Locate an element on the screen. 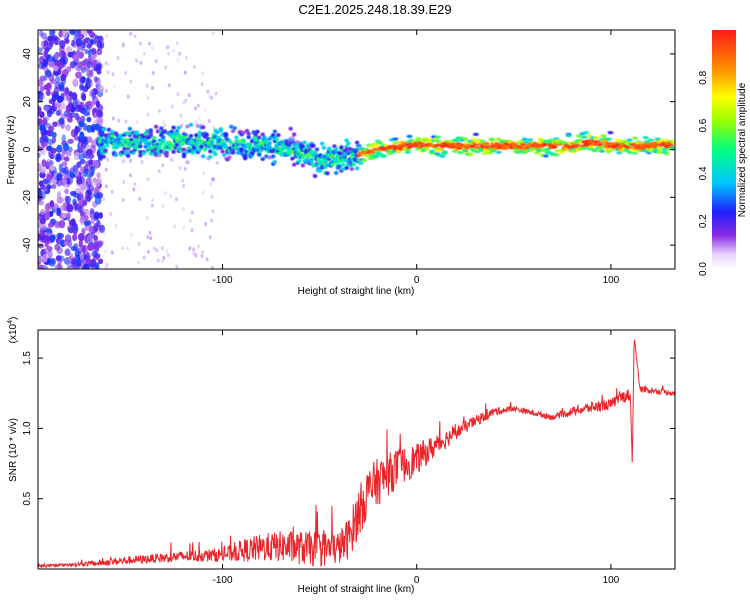 This screenshot has width=750, height=600. spectrogram-x-label: Height of straight line (km) is located at coordinates (356, 291).